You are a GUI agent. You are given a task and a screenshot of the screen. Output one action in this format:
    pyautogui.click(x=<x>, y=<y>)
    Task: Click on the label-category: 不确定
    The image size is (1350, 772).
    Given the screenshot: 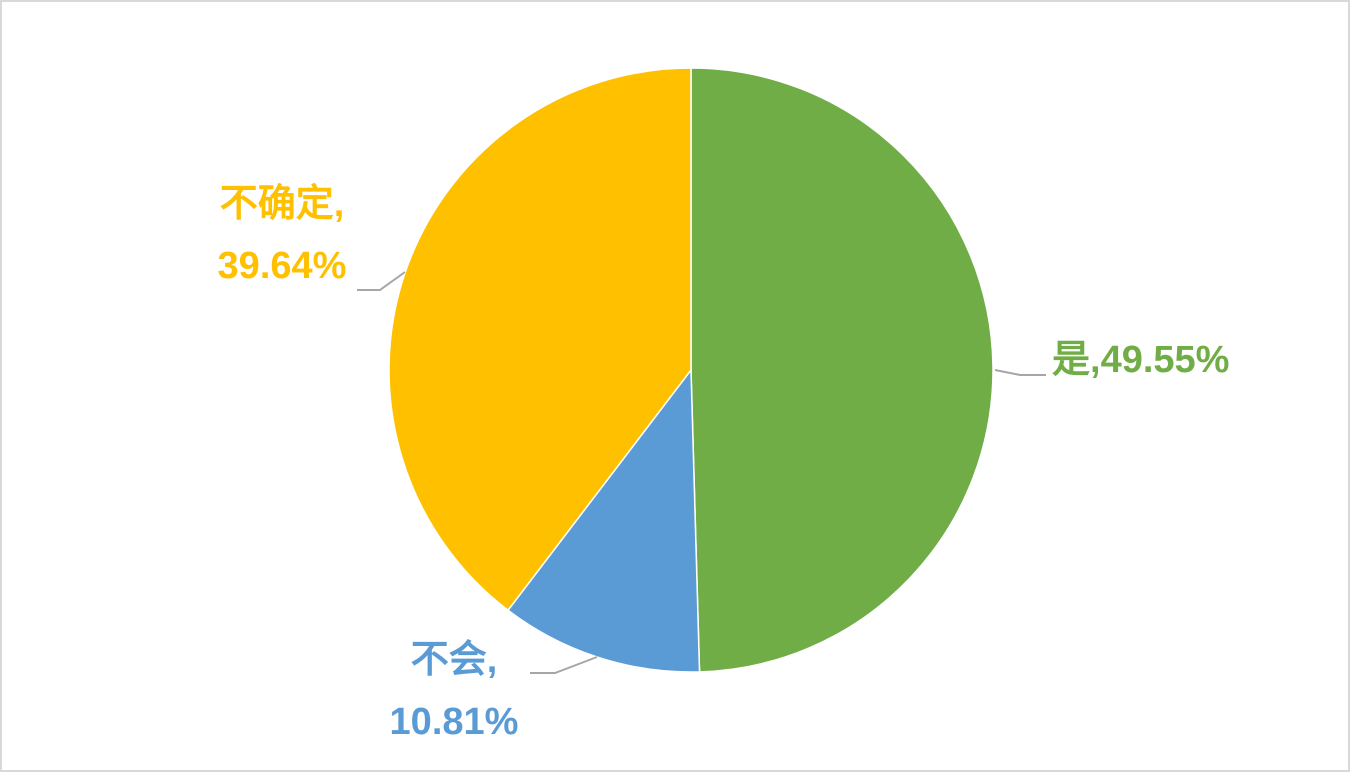 What is the action you would take?
    pyautogui.click(x=277, y=204)
    